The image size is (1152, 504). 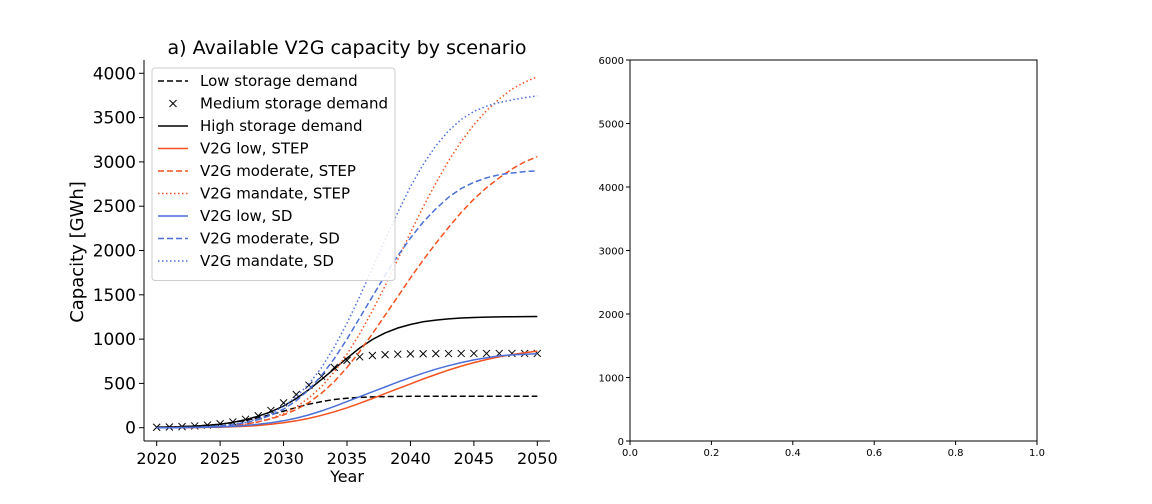 What do you see at coordinates (410, 458) in the screenshot?
I see `x-tick-label: 2040` at bounding box center [410, 458].